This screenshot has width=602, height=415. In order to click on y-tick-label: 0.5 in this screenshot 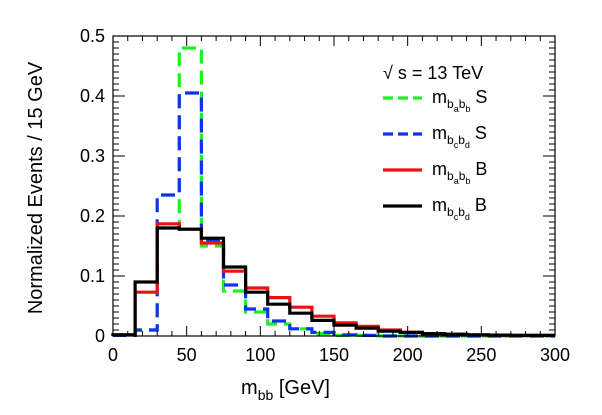, I will do `click(92, 36)`.